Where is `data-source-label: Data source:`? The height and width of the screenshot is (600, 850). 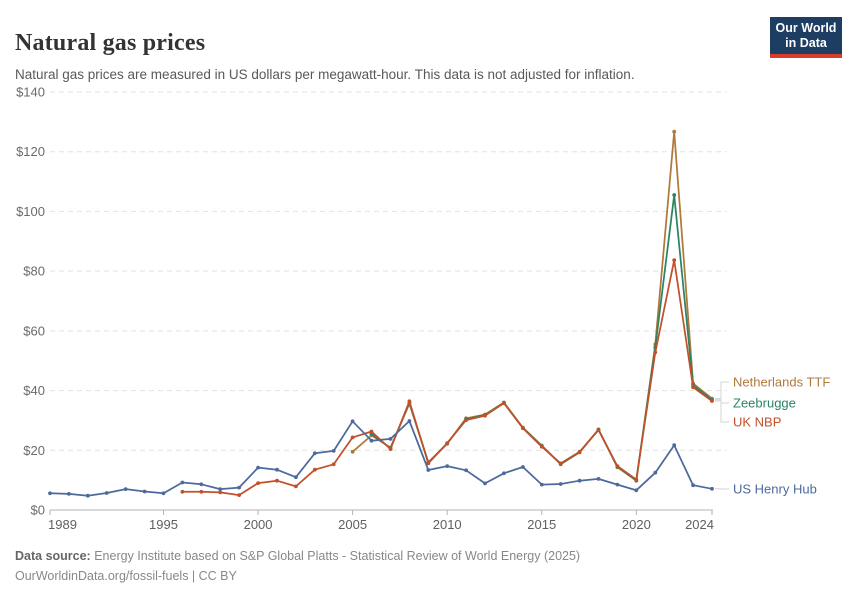 data-source-label: Data source: is located at coordinates (53, 556).